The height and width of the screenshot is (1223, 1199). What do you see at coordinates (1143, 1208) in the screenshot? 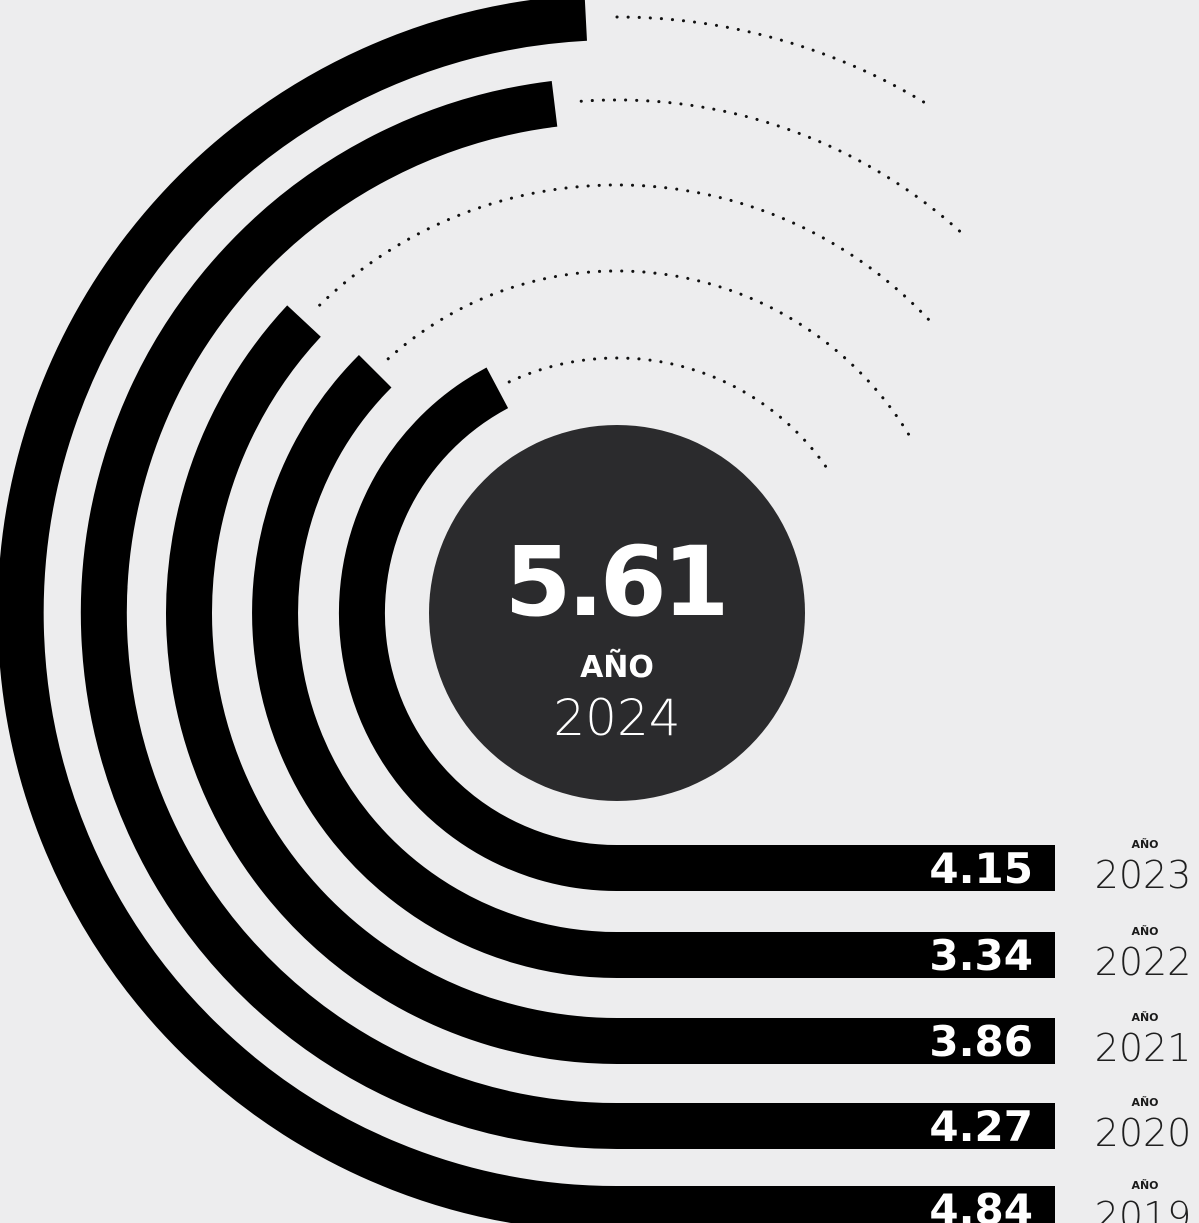
I see `category-year-2019: 2019` at bounding box center [1143, 1208].